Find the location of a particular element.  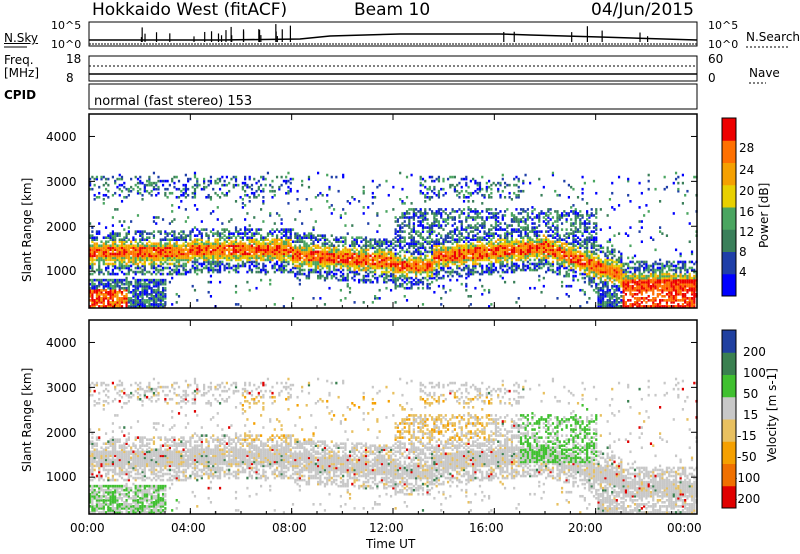

nsearch-tick-bottom: 10^0 is located at coordinates (723, 44).